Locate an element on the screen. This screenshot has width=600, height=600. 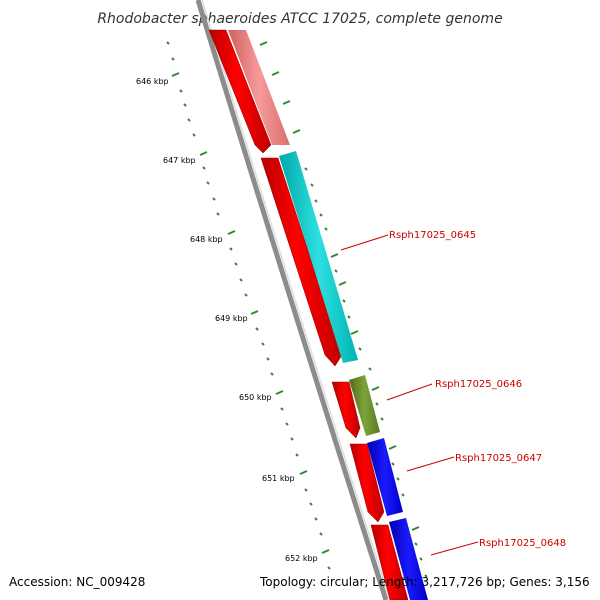
gene-label-0647: Rsph17025_0647 is located at coordinates (498, 458).